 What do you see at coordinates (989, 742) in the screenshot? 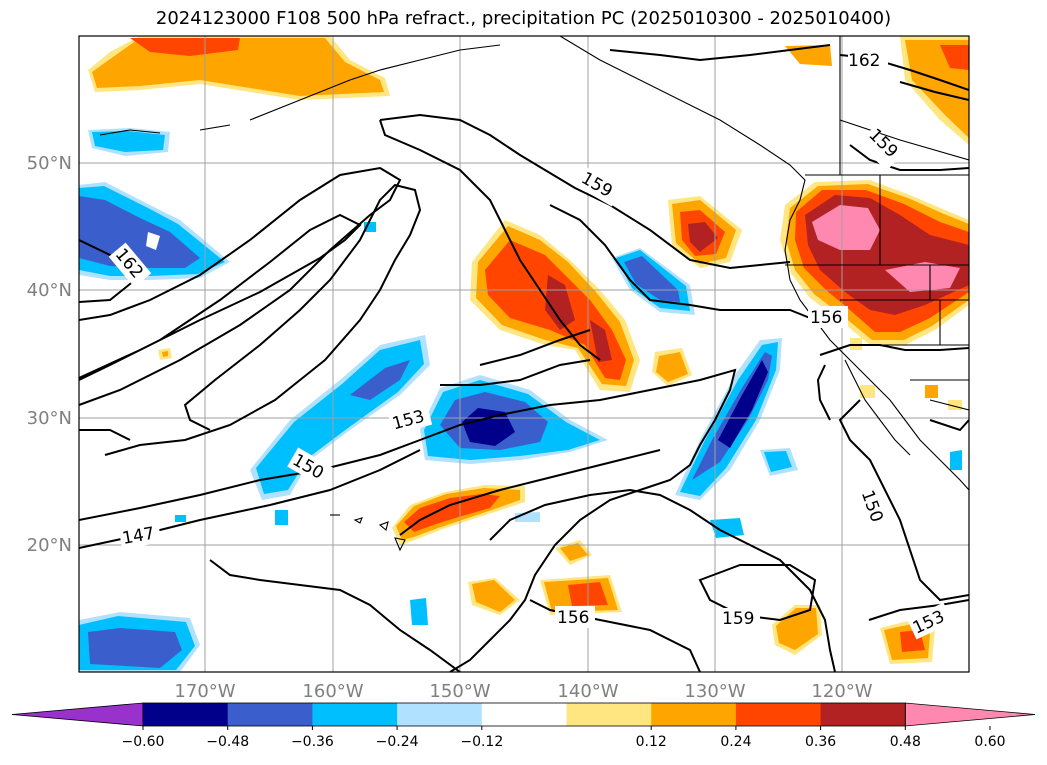
I see `colorbar-tick-label: 0.60` at bounding box center [989, 742].